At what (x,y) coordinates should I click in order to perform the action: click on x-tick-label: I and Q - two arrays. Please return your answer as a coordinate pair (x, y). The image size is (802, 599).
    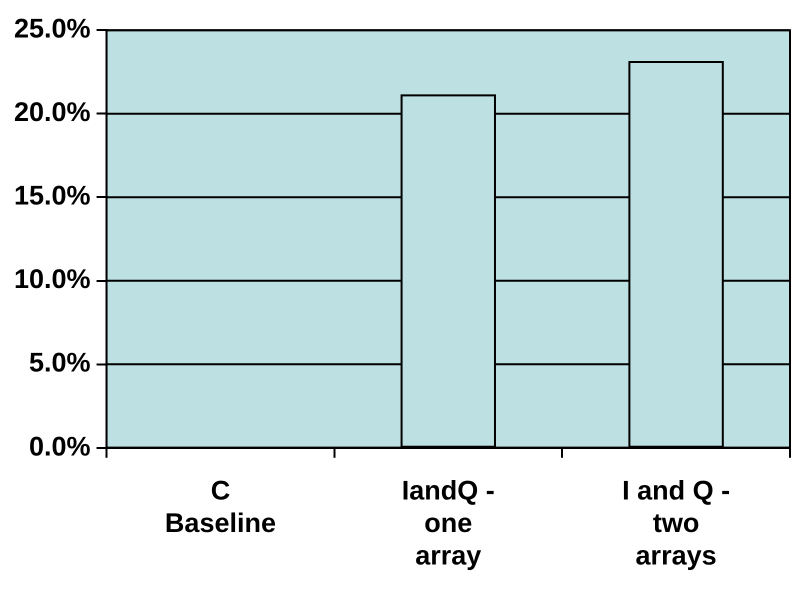
    Looking at the image, I should click on (676, 522).